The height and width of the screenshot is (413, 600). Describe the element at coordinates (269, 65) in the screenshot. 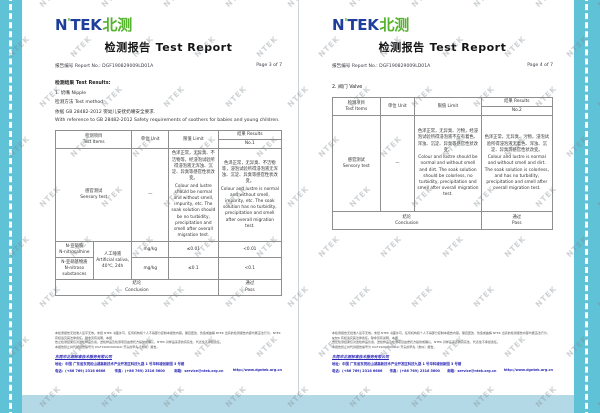

I see `page-indicator: Page 3 of 7` at that location.